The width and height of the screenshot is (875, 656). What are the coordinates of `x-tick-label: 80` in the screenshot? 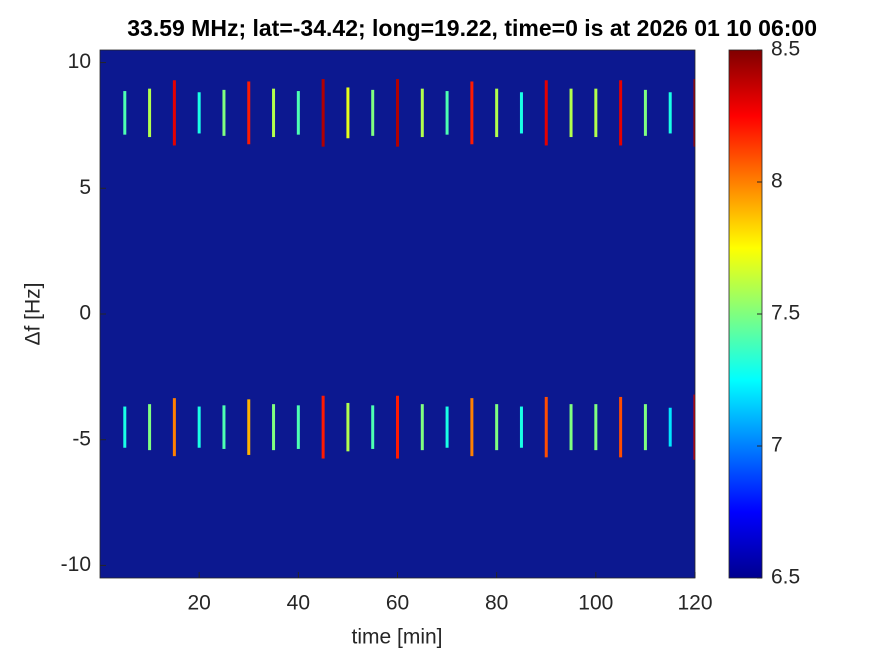 It's located at (496, 603).